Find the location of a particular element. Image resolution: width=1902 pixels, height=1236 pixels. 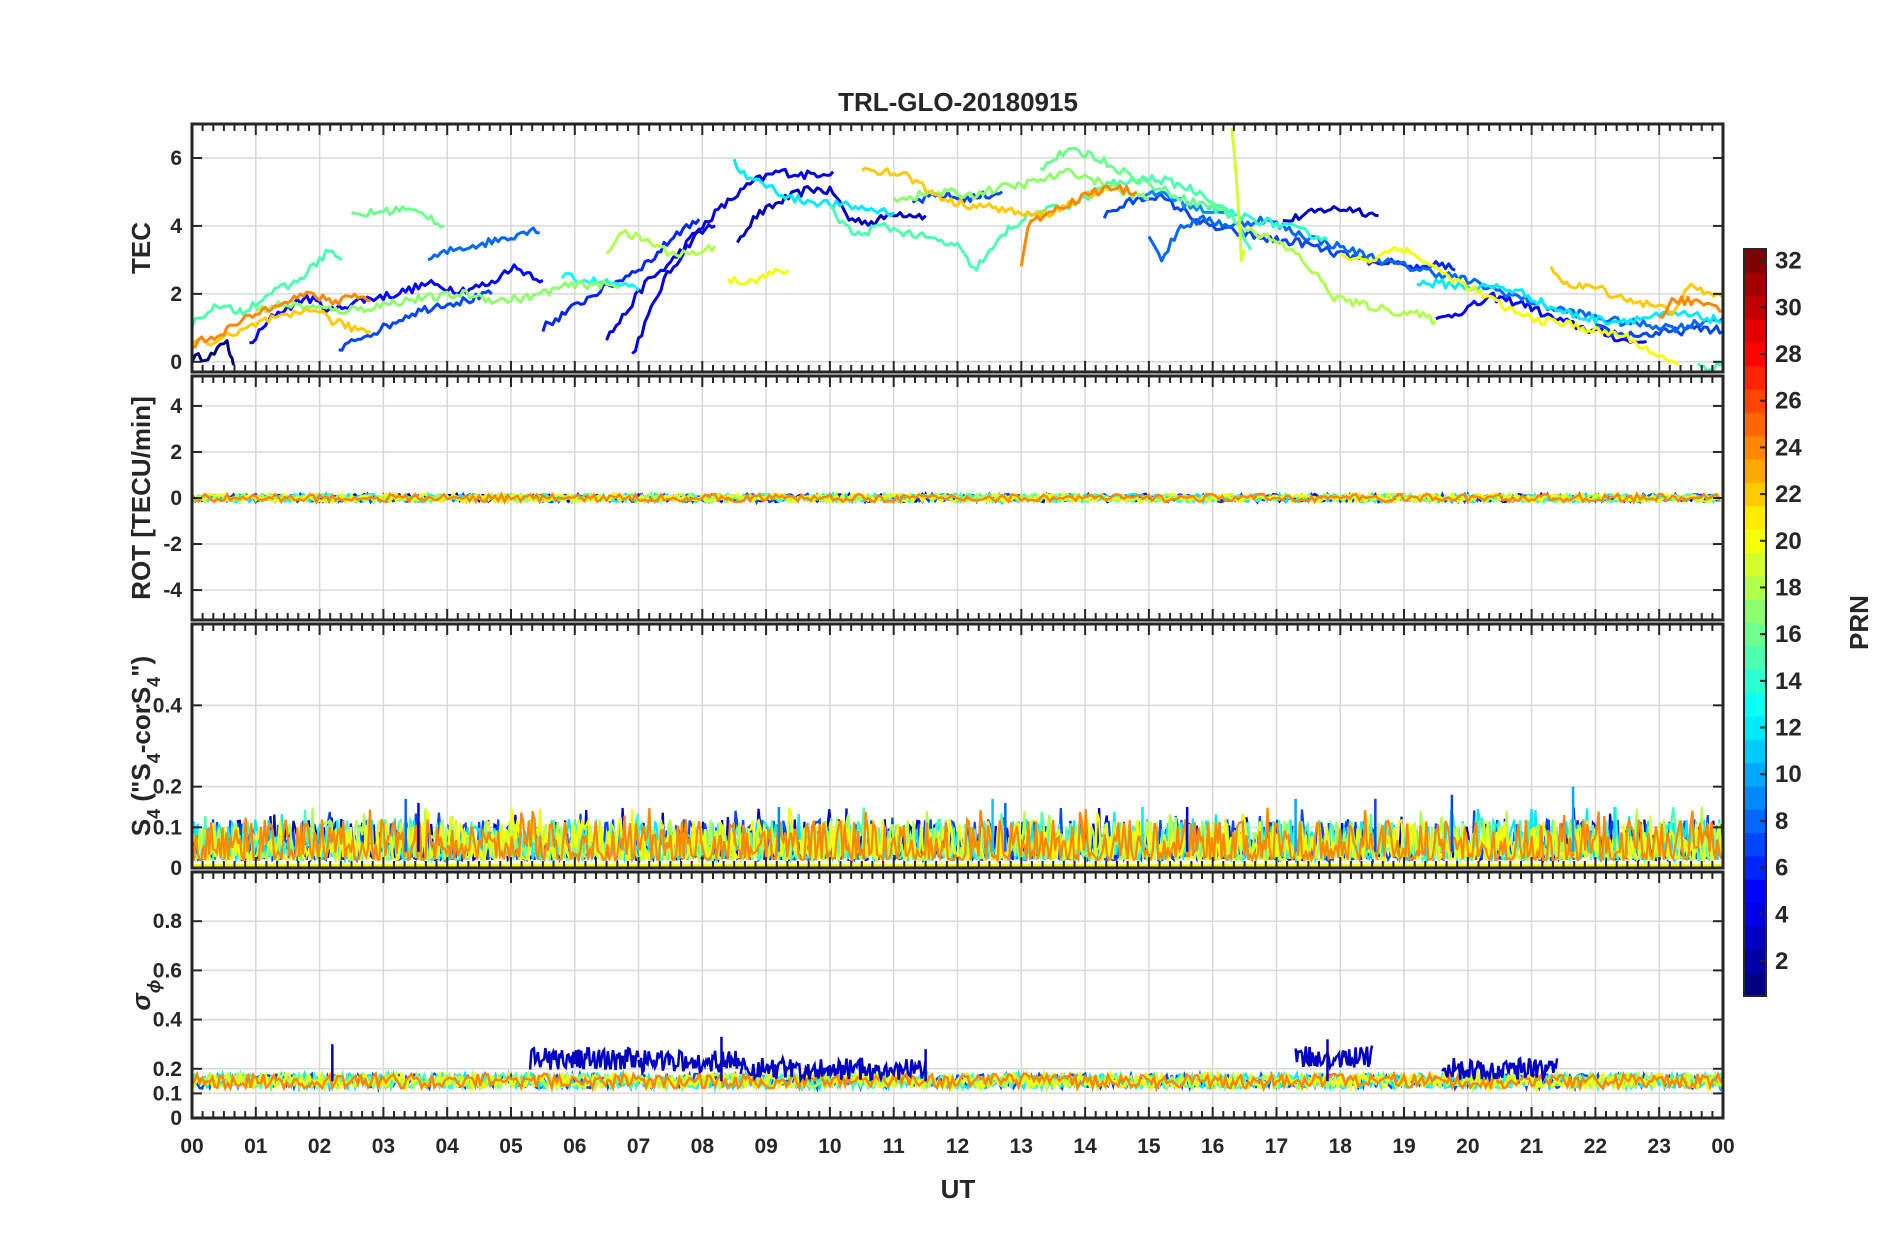

x-tick-label: 09 is located at coordinates (765, 1146).